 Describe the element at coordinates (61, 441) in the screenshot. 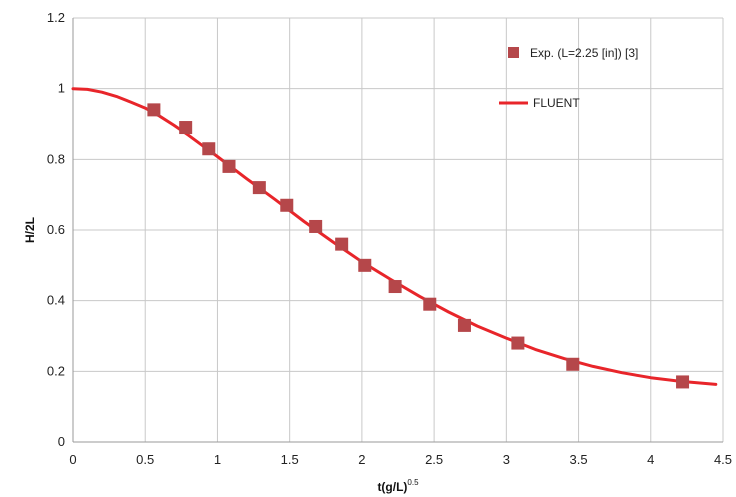

I see `y-tick-label: 0` at that location.